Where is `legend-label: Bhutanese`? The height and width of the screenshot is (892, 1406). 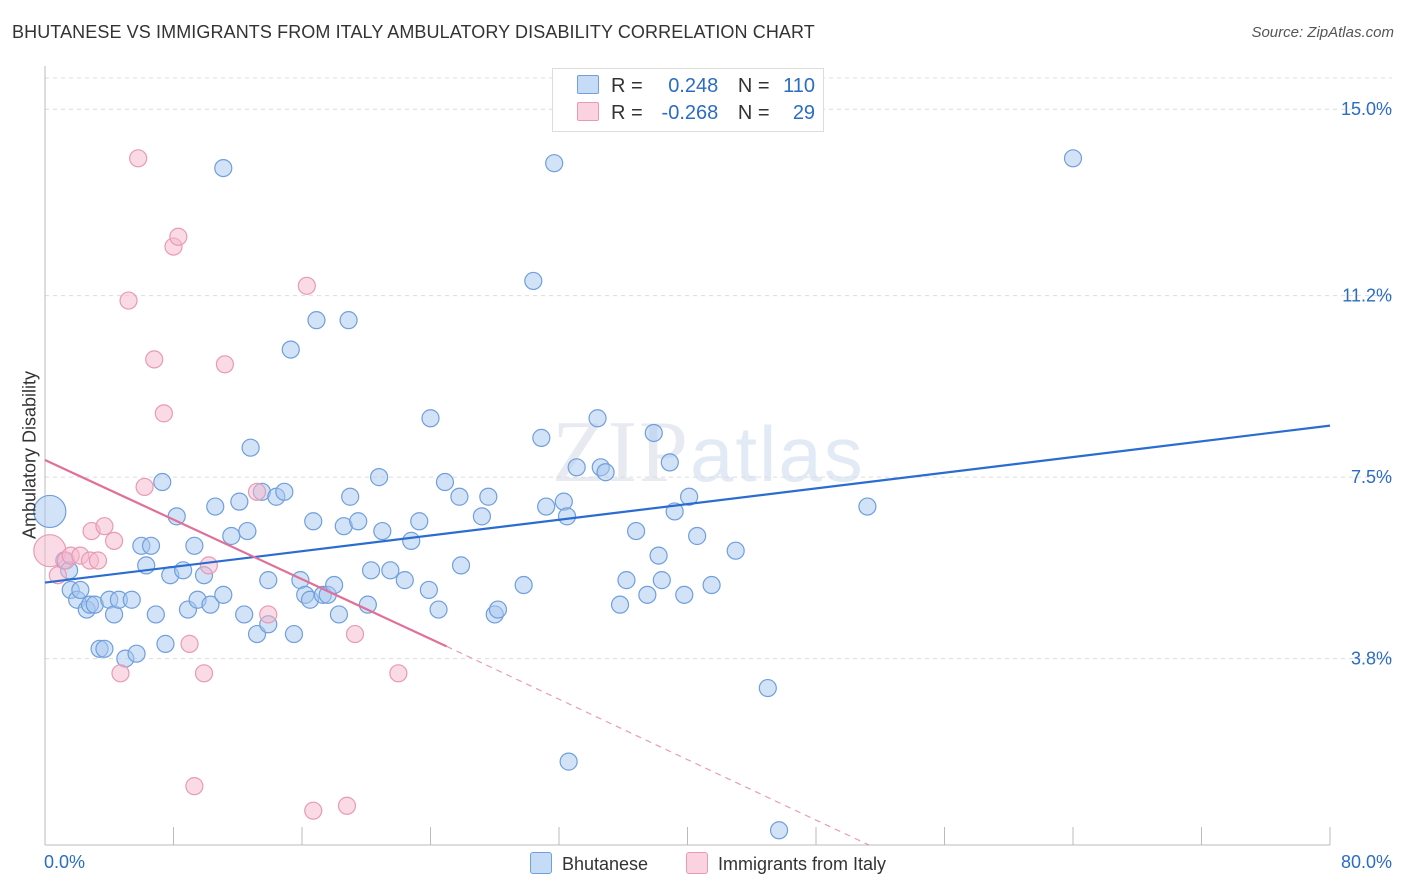
legend-label: Bhutanese is located at coordinates (605, 864).